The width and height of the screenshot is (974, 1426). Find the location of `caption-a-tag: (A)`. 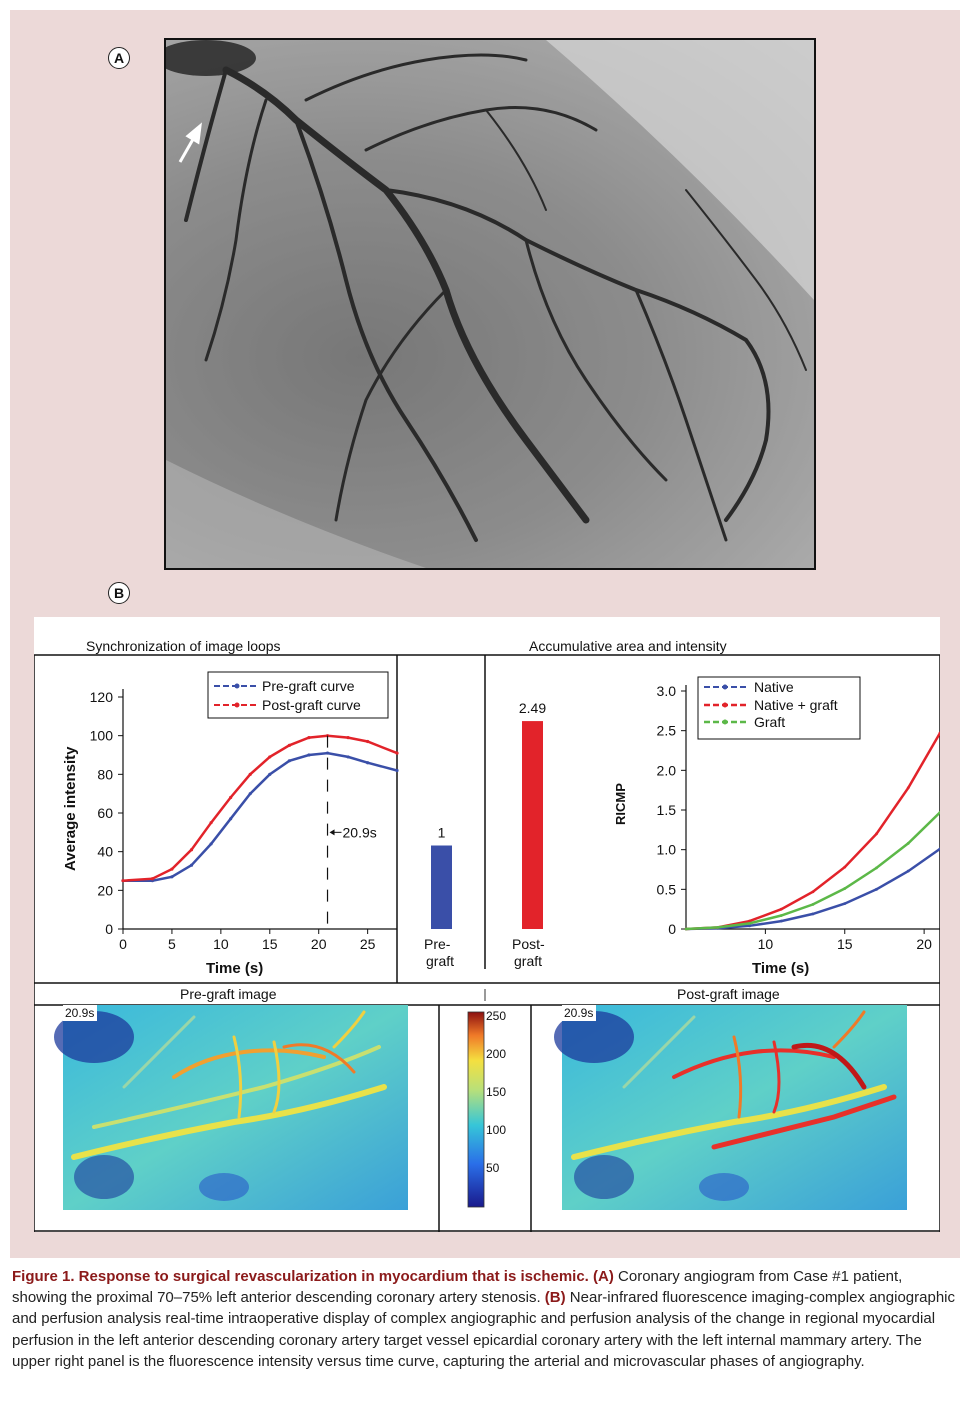

caption-a-tag: (A) is located at coordinates (603, 1276).